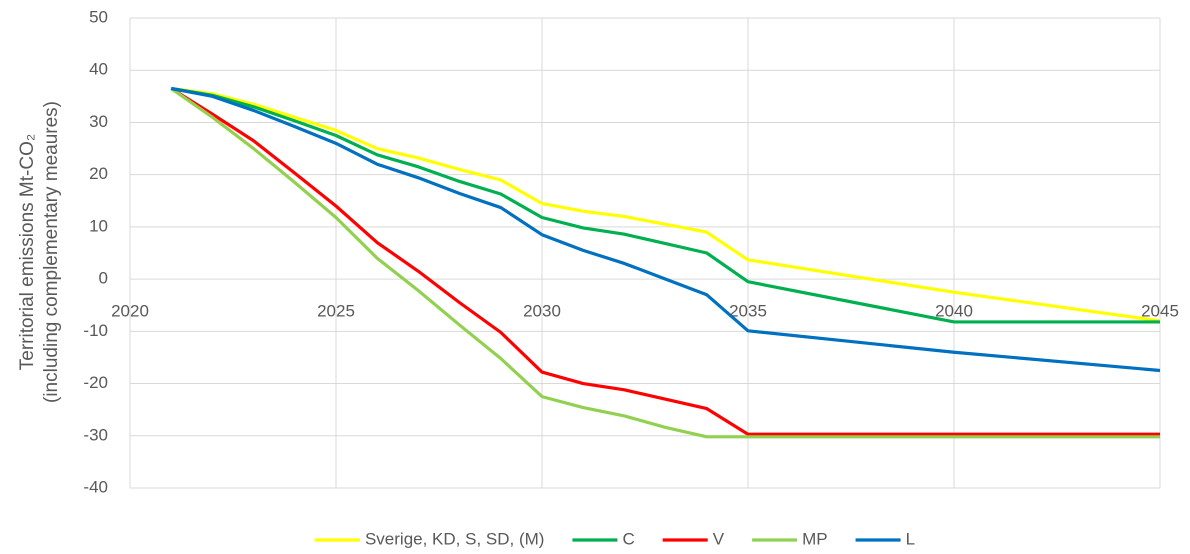 This screenshot has width=1190, height=554. I want to click on legend-label: L, so click(910, 538).